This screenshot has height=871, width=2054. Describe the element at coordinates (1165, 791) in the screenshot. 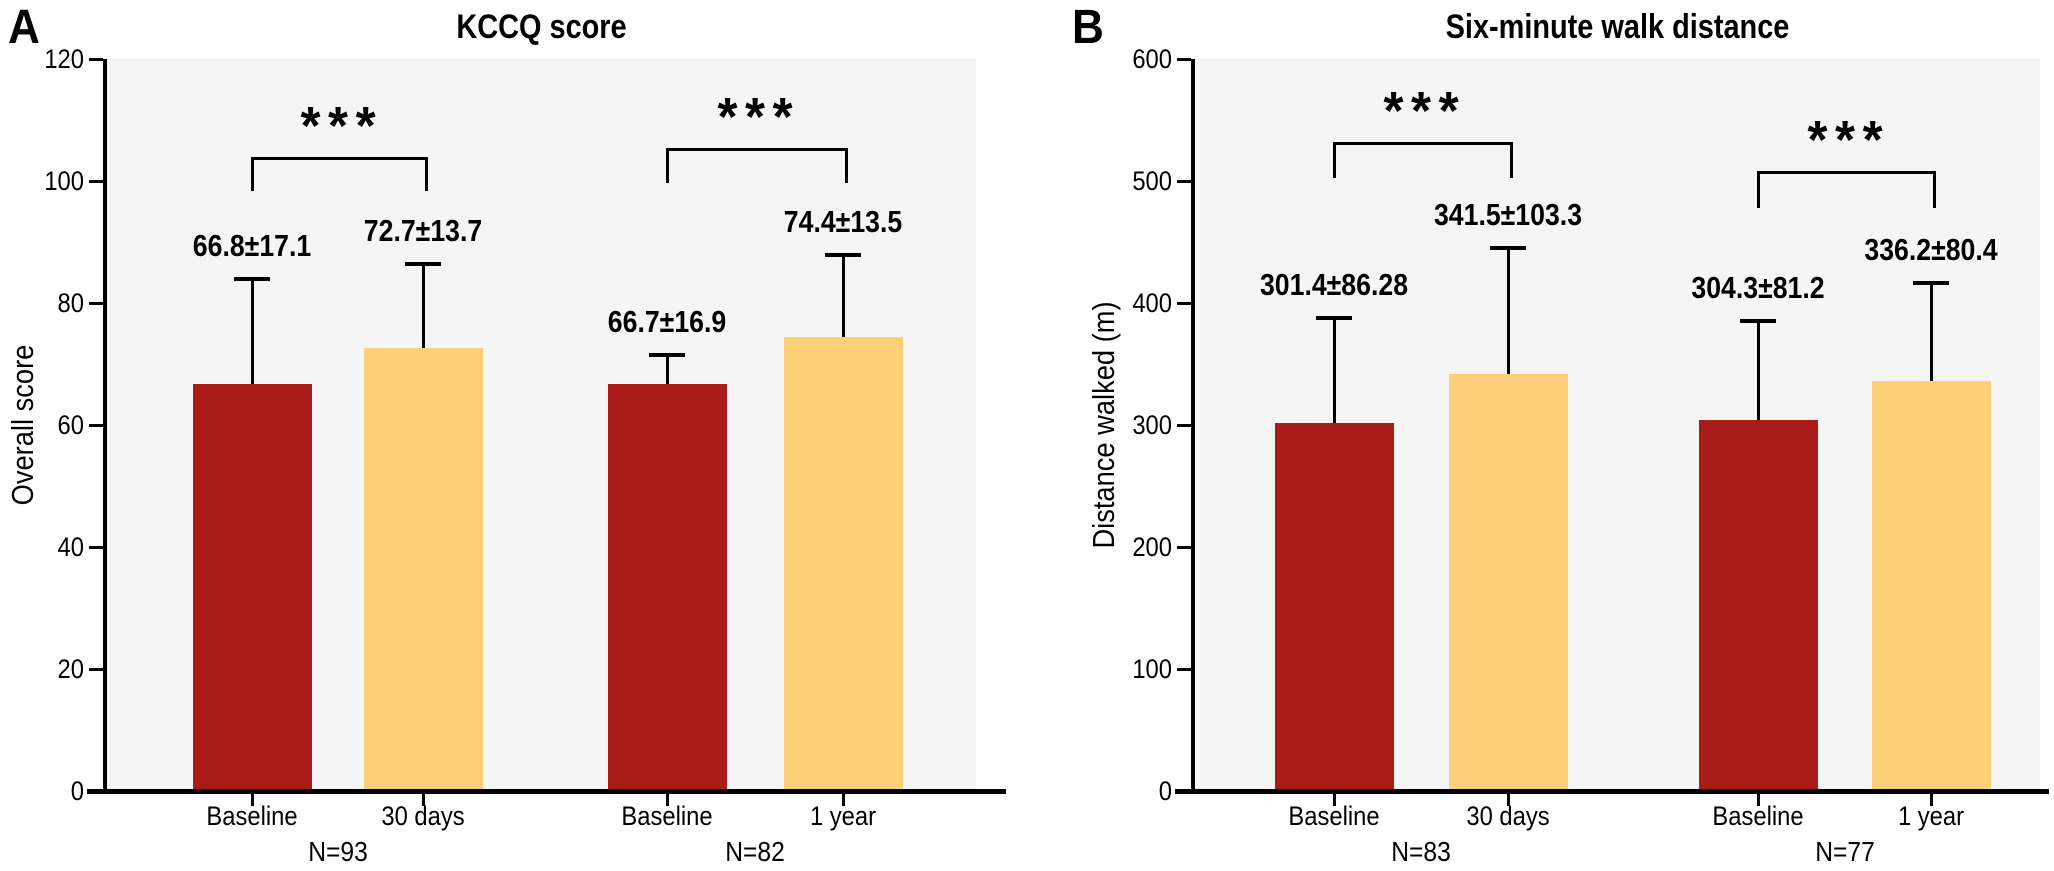

I see `panel-b-y-tick-label: 0` at that location.